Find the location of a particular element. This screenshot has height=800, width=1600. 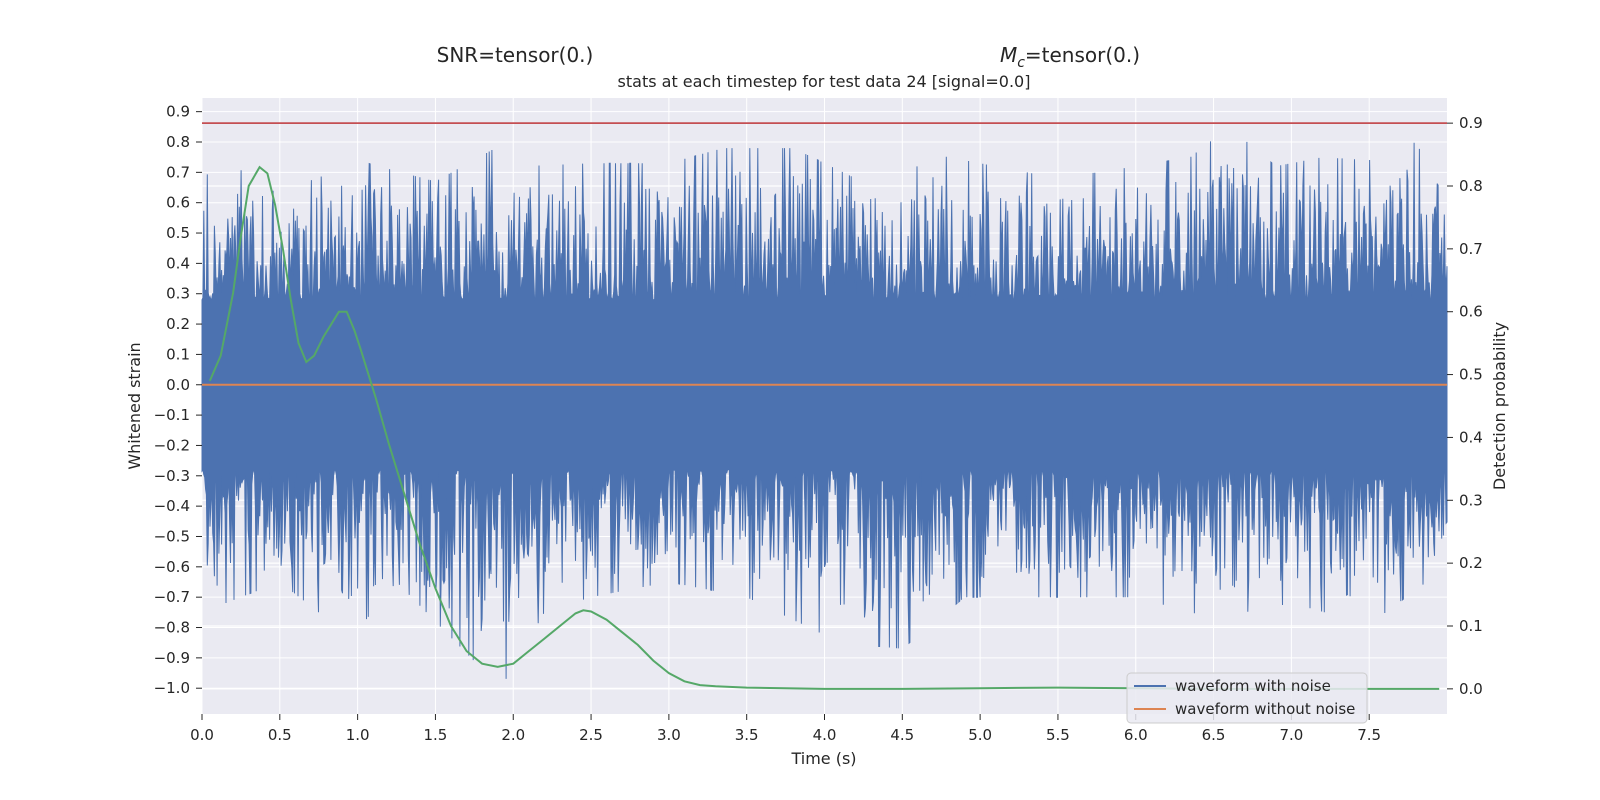

x-tick-label-3: 1.5 is located at coordinates (436, 735).